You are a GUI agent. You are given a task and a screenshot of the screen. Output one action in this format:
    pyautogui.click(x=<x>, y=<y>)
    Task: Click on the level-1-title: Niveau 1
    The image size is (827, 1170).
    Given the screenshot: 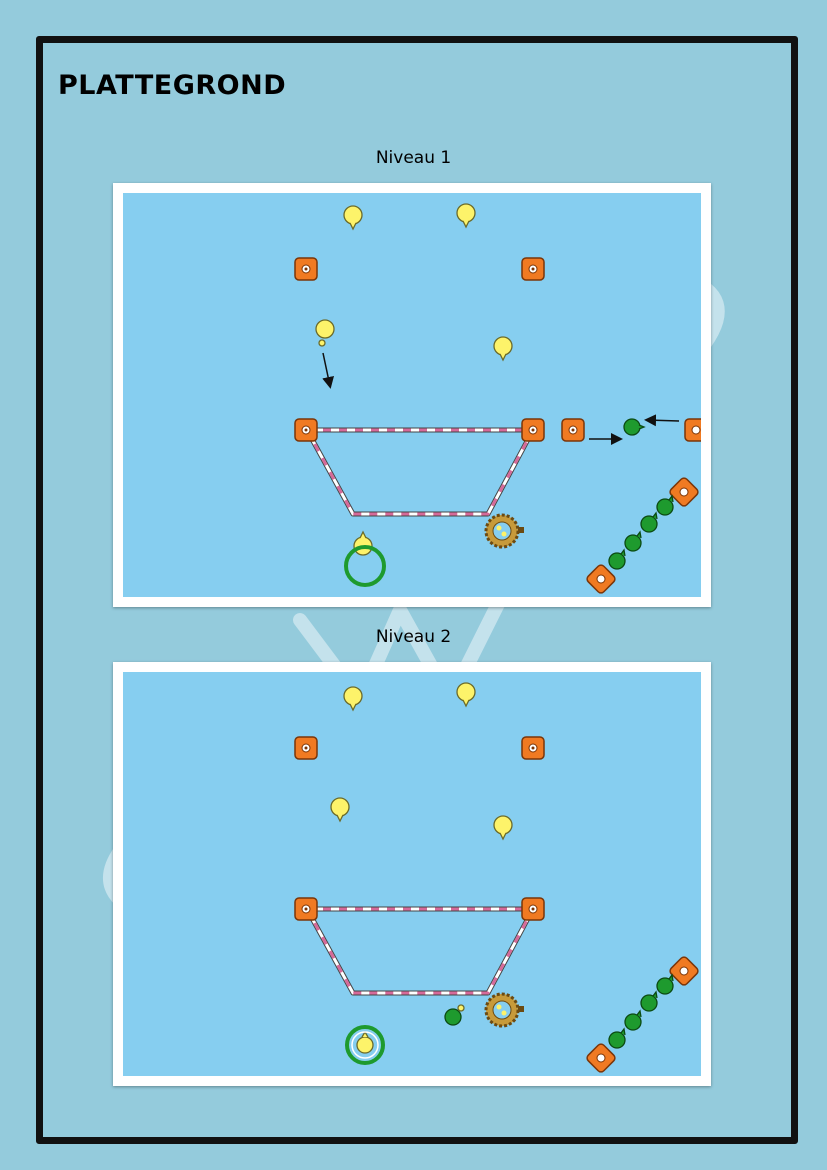 What is the action you would take?
    pyautogui.click(x=413, y=158)
    